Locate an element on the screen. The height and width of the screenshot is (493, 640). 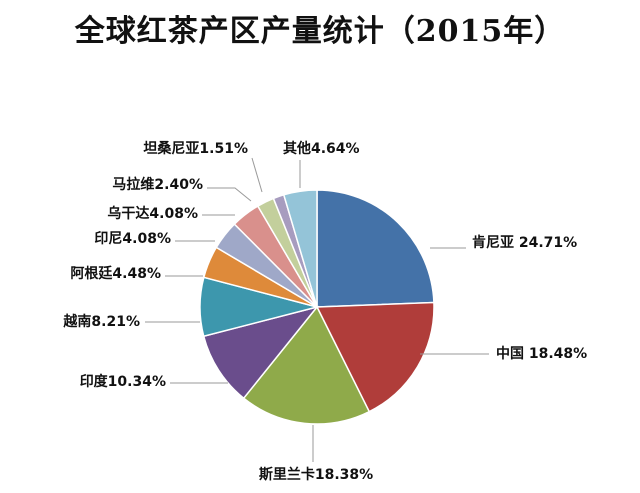
slice-label-马拉维: 马拉维2.40% is located at coordinates (157, 184).